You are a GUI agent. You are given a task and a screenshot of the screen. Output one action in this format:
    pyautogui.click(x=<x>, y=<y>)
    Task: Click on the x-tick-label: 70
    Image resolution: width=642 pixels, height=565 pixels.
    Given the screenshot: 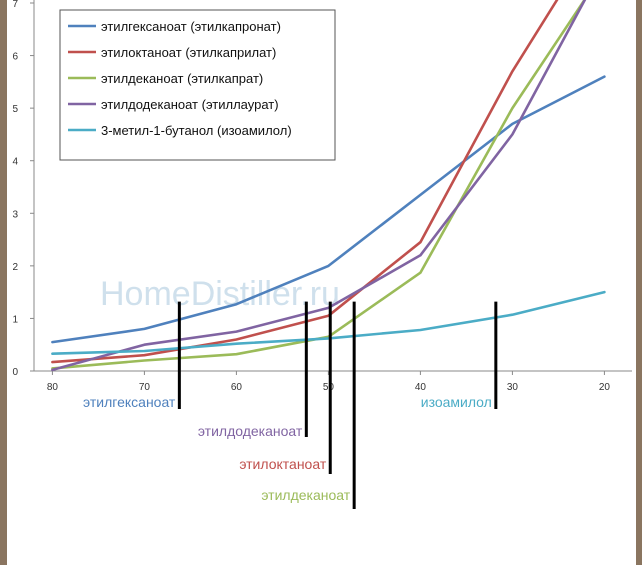 What is the action you would take?
    pyautogui.click(x=145, y=387)
    